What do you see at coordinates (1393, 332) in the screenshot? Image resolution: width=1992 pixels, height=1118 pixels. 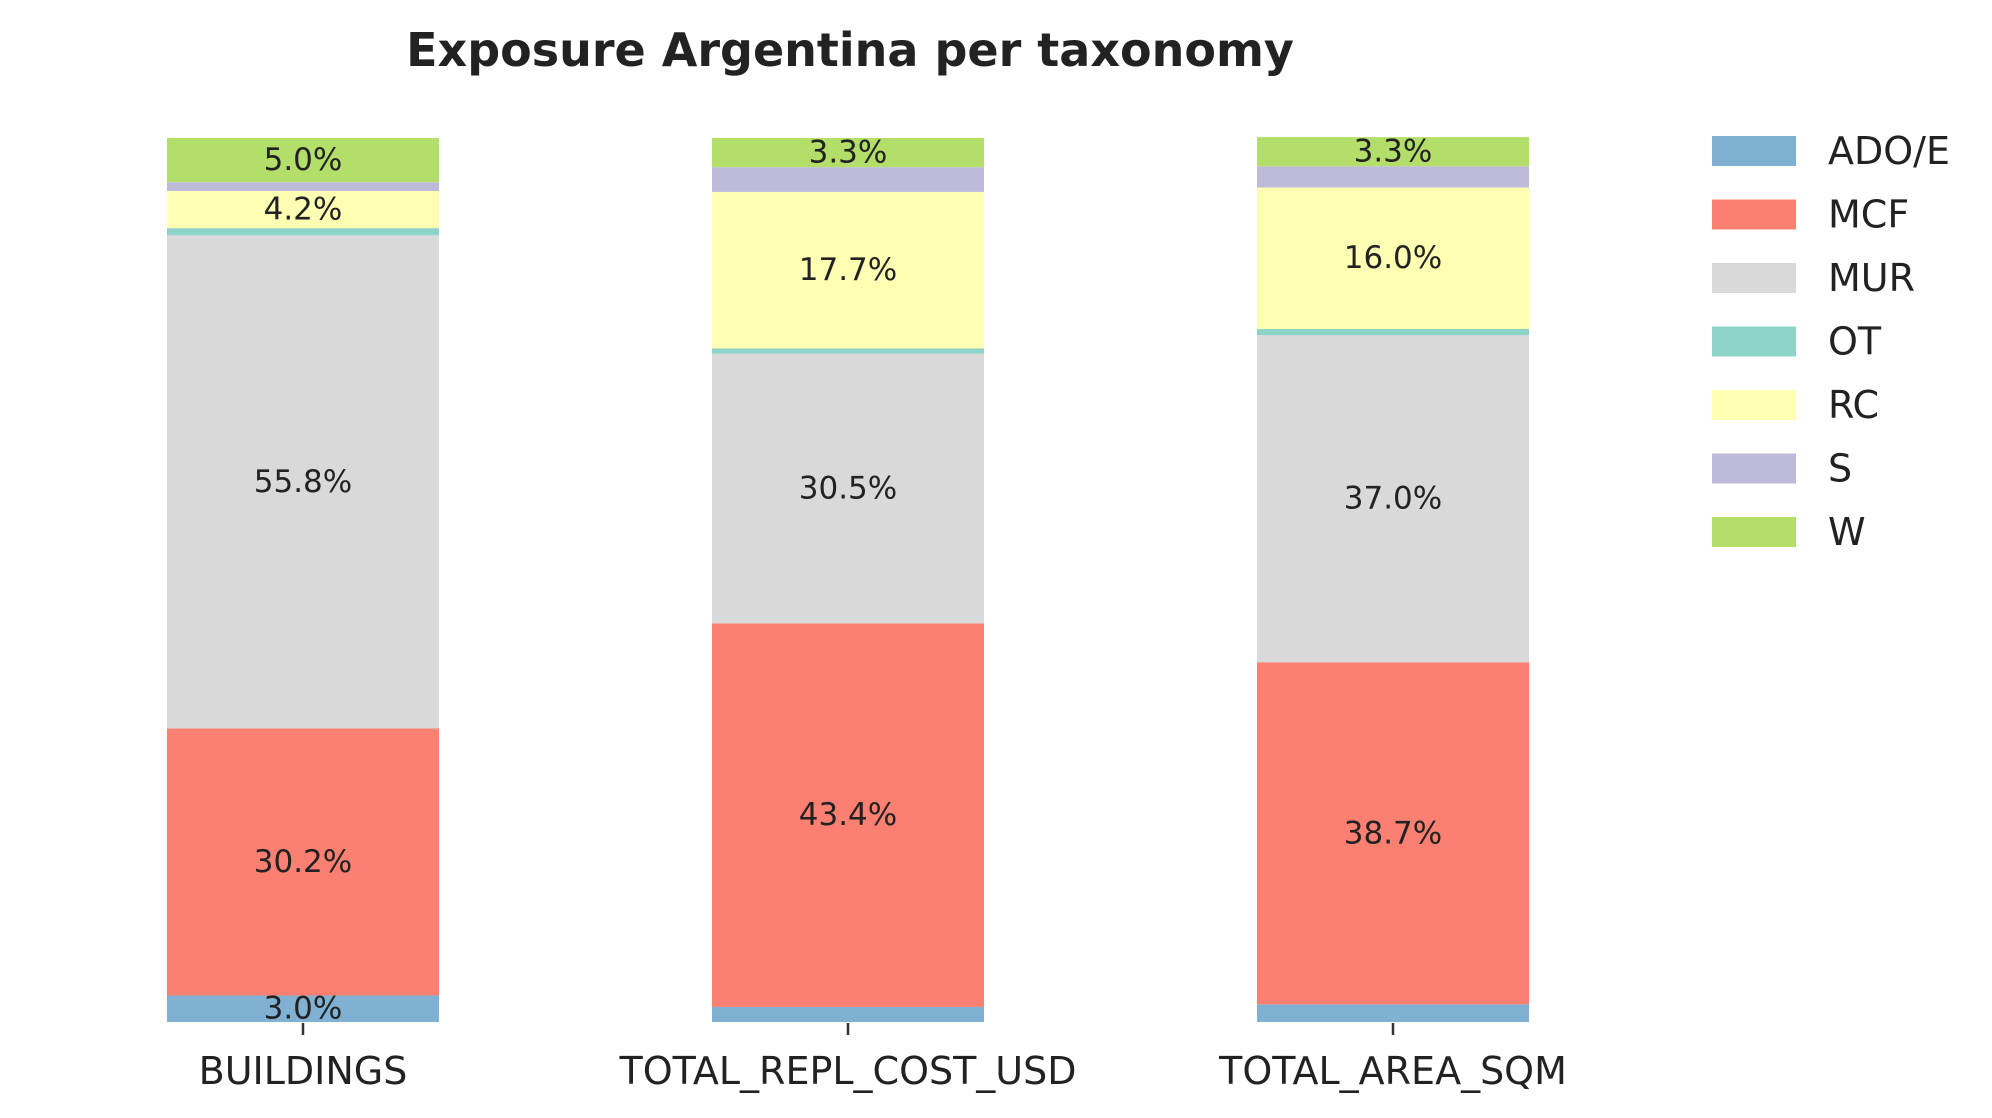 I see `bar-segment-ot-total-area-sqm` at bounding box center [1393, 332].